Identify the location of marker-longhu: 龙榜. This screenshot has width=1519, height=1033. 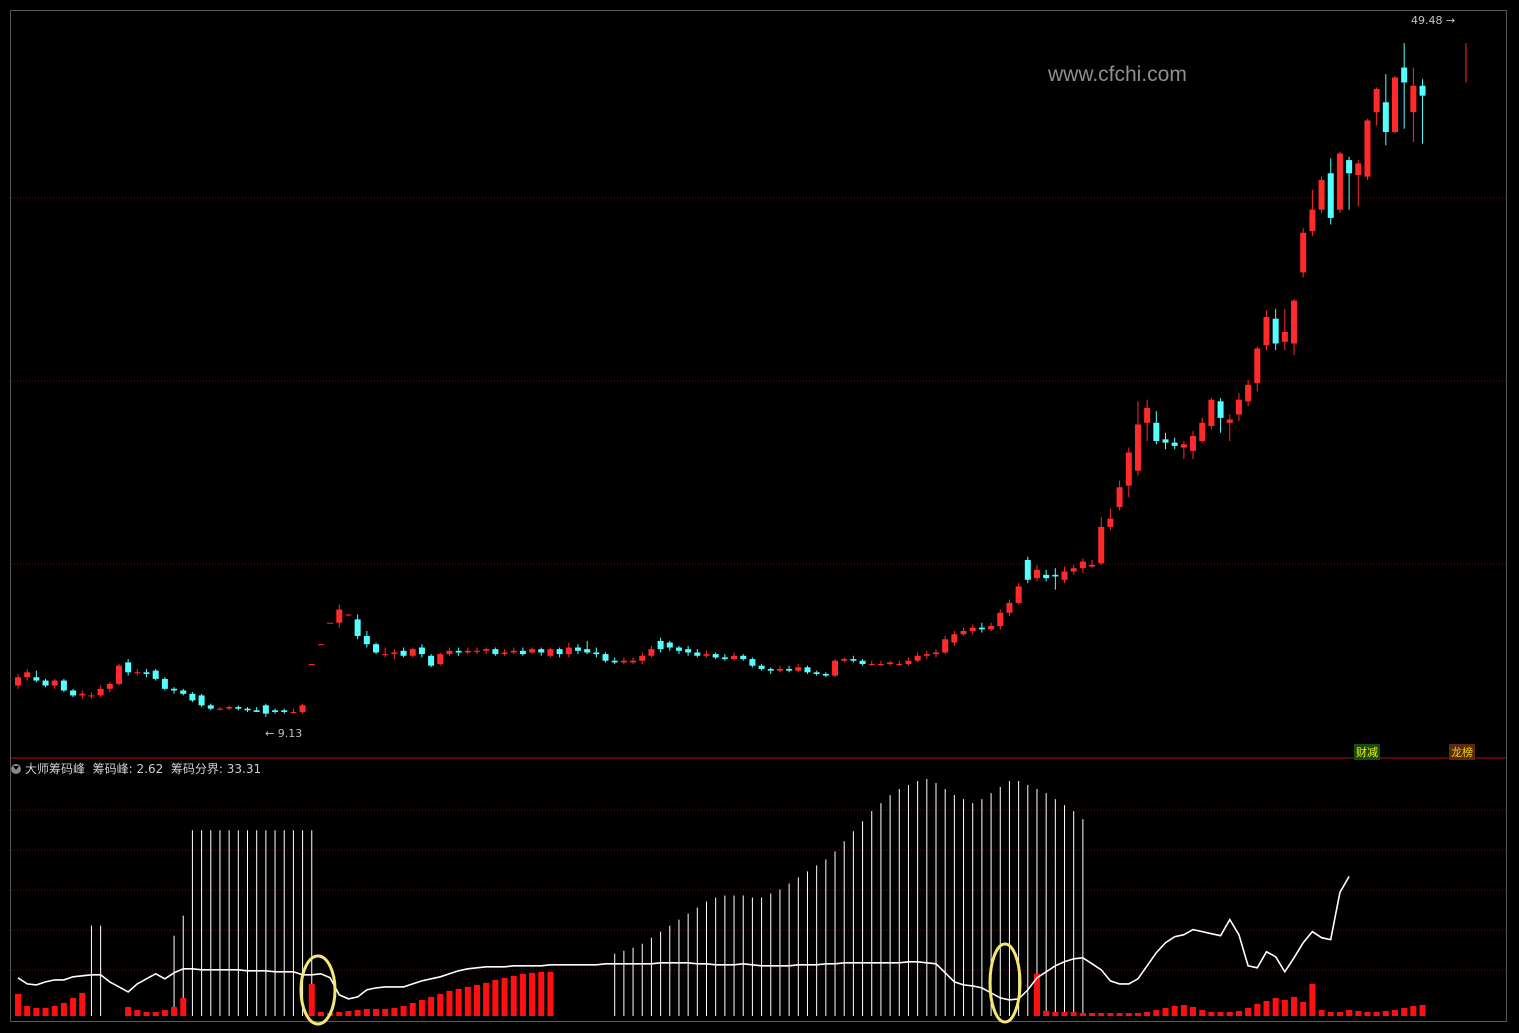
(1462, 752).